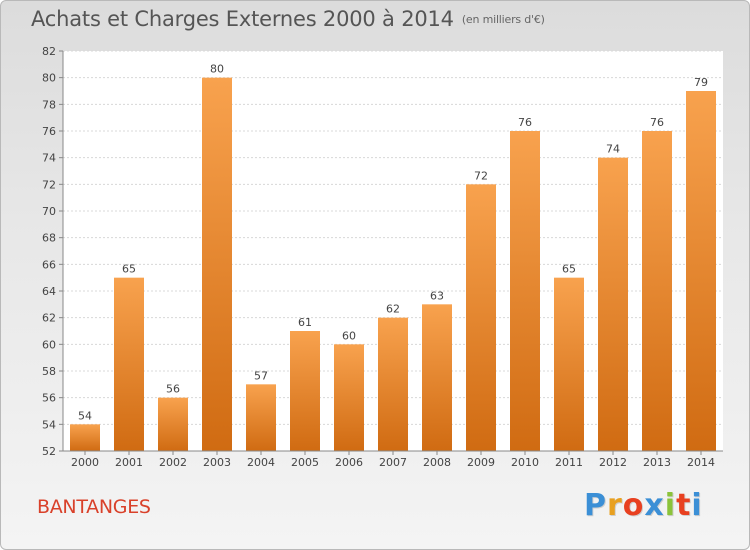 This screenshot has width=750, height=550. I want to click on y-tick-label: 52, so click(49, 451).